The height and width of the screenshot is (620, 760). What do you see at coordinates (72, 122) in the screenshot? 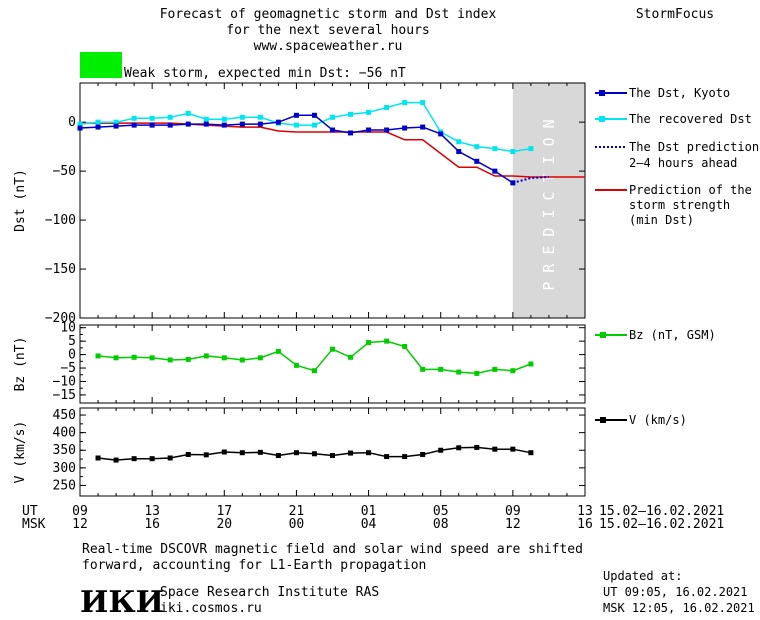
I see `y-tick-label: 0` at bounding box center [72, 122].